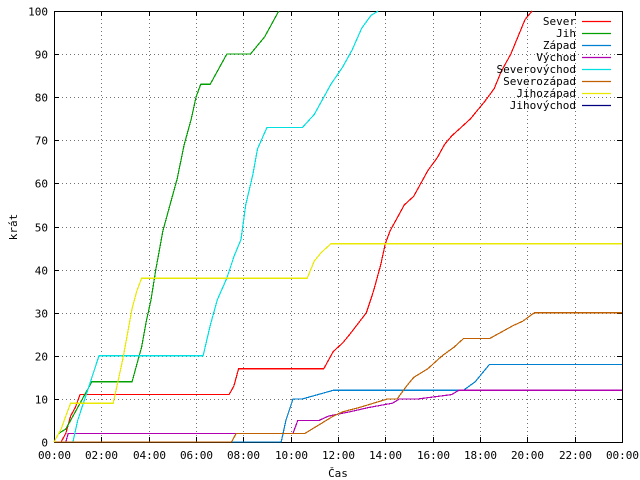  Describe the element at coordinates (13, 227) in the screenshot. I see `y-axis-label: krát` at that location.